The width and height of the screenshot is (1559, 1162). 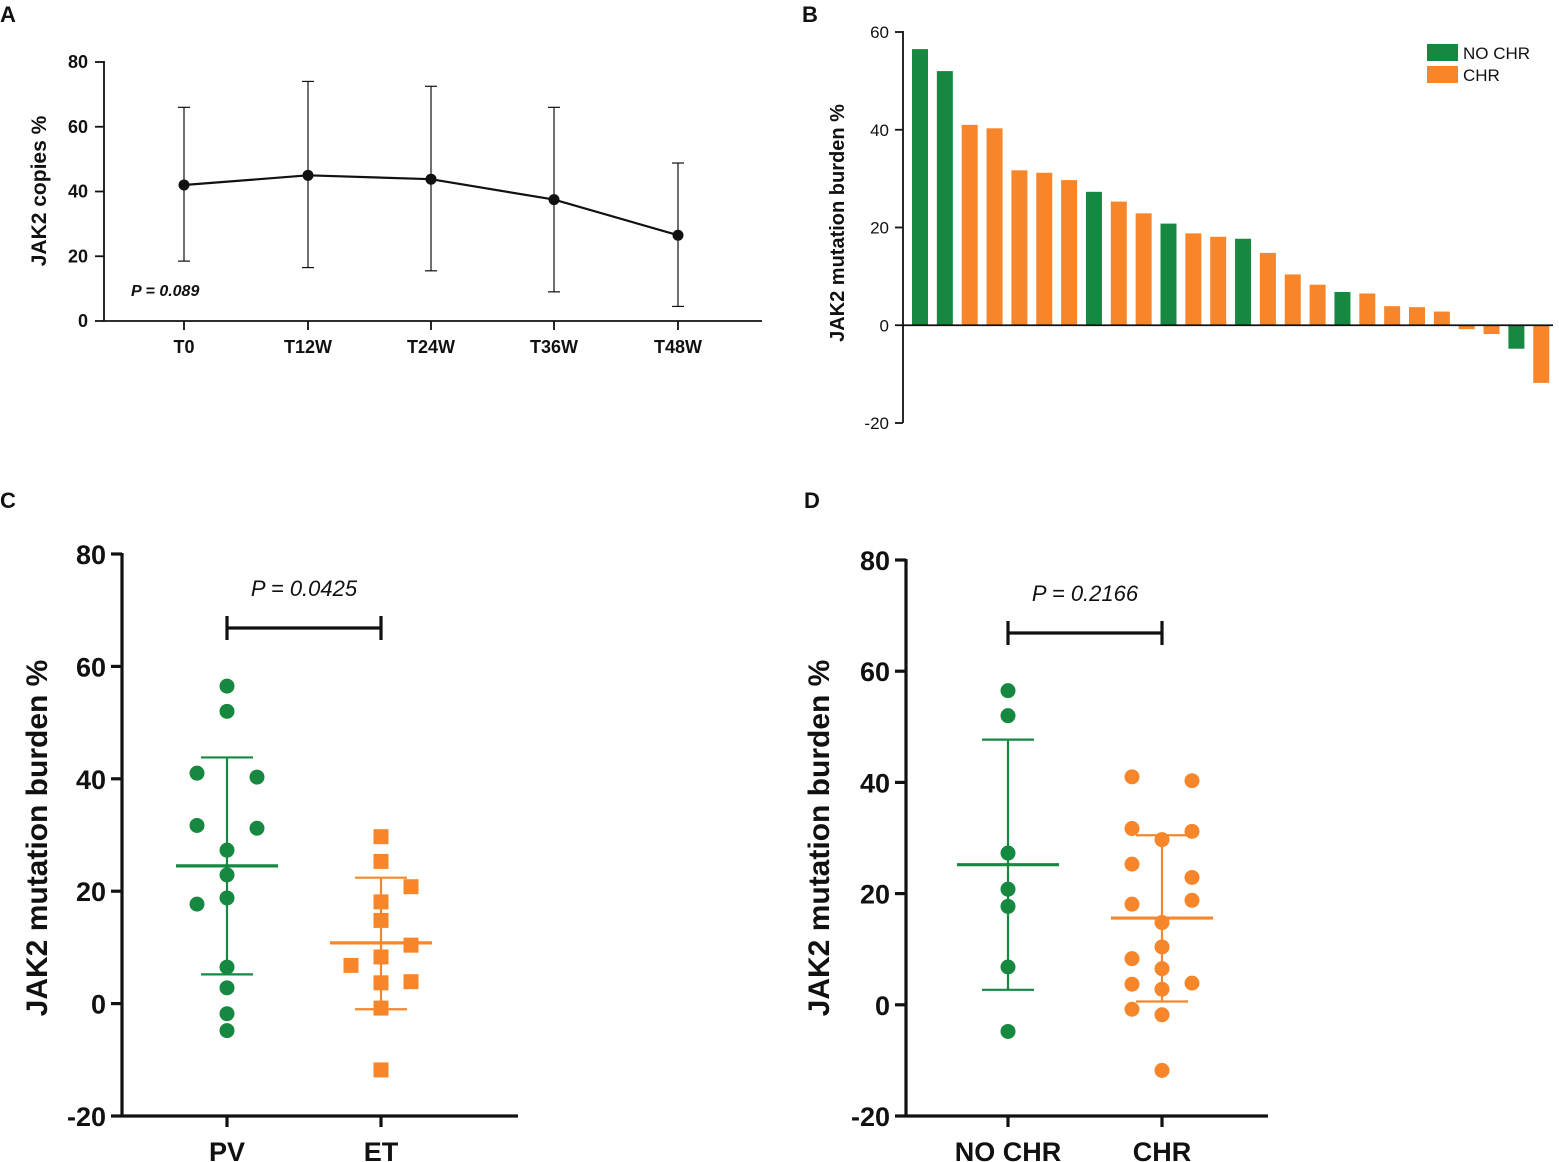 I want to click on legend-label: NO CHR, so click(x=1496, y=53).